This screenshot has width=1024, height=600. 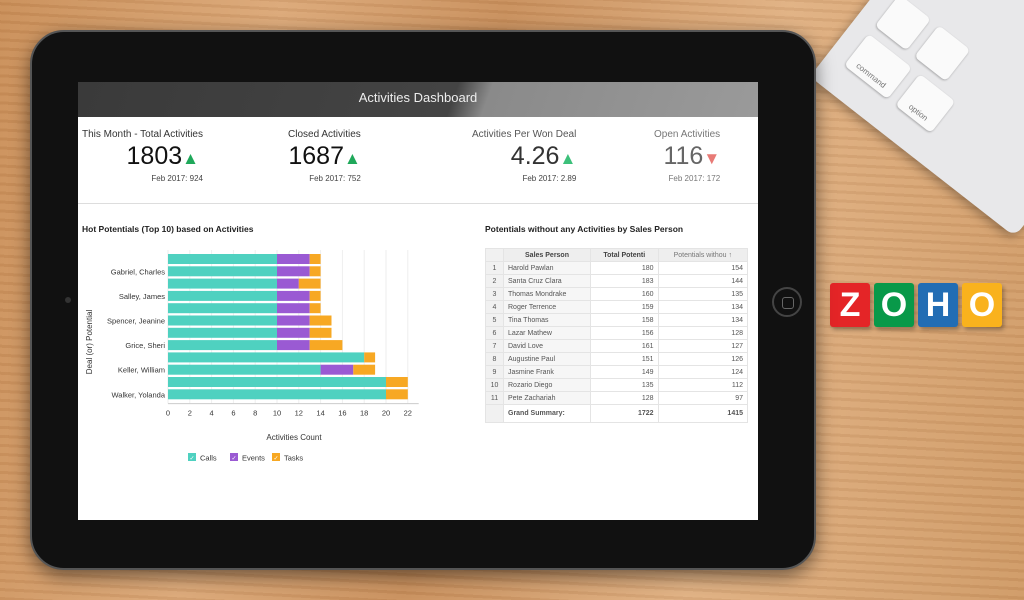 What do you see at coordinates (494, 307) in the screenshot?
I see `row-index: 4` at bounding box center [494, 307].